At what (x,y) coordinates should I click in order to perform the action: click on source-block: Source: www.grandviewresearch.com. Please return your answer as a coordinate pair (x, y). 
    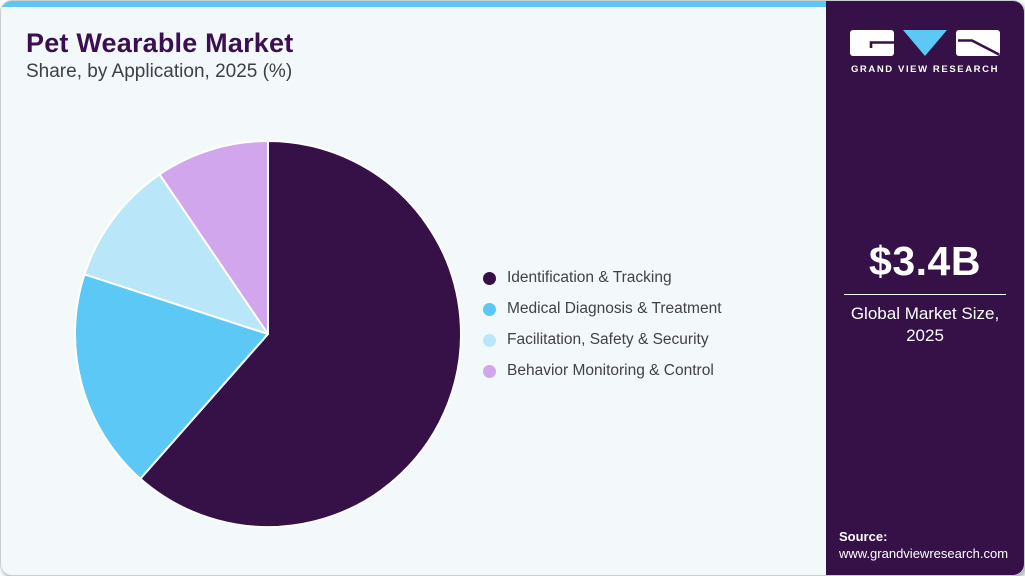
    Looking at the image, I should click on (923, 545).